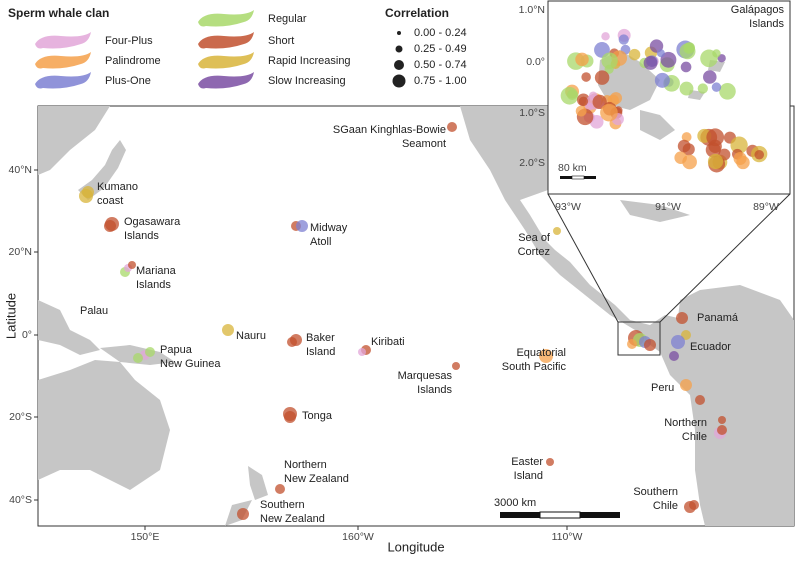 The height and width of the screenshot is (565, 800). Describe the element at coordinates (440, 81) in the screenshot. I see `legend-label: 0.75 - 1.00` at that location.